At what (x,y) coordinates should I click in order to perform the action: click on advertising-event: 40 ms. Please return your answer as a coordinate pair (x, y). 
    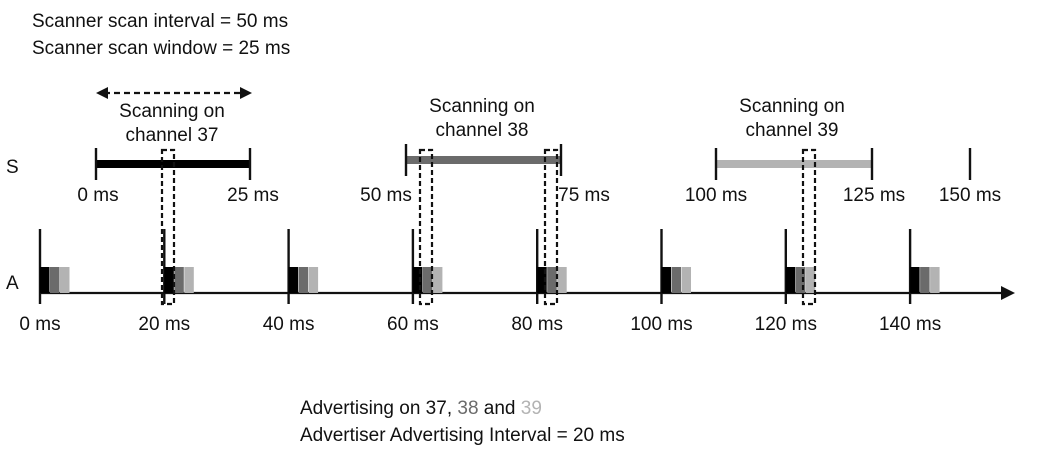
    Looking at the image, I should click on (291, 282).